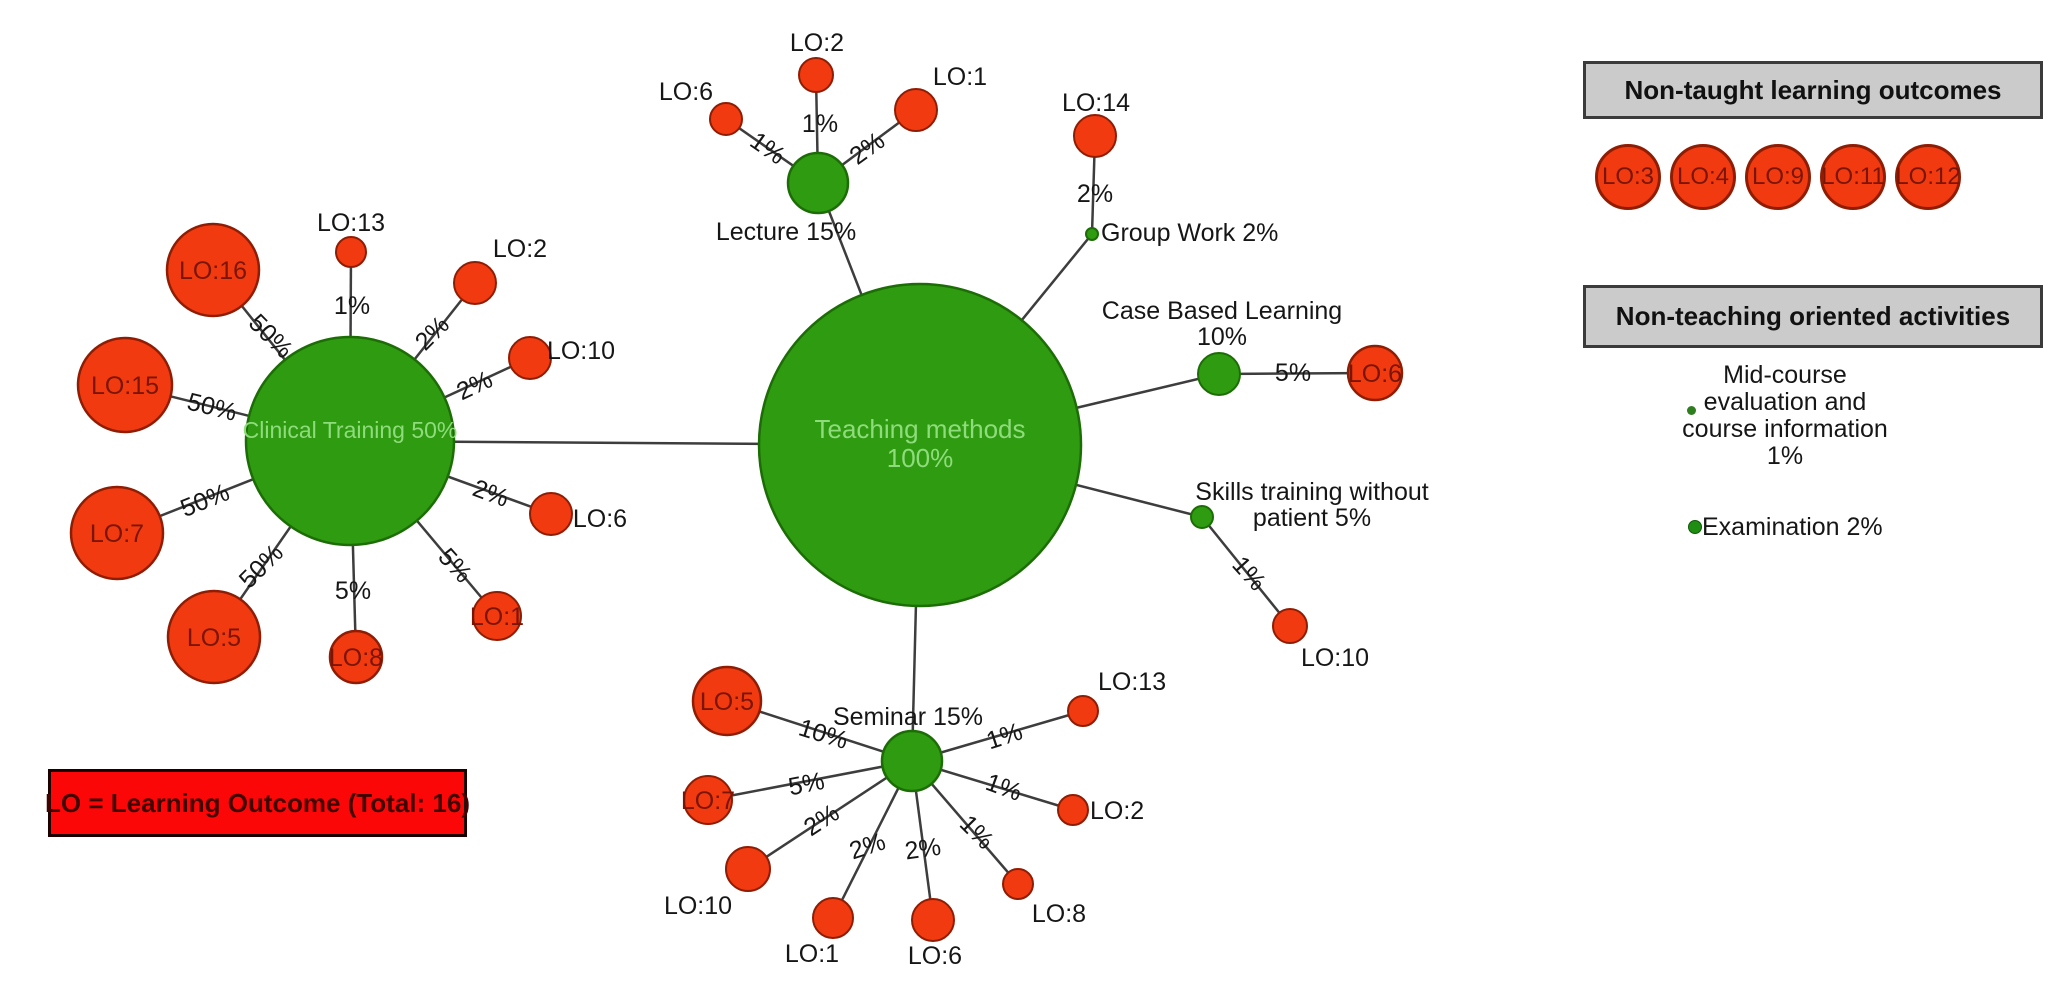 The width and height of the screenshot is (2059, 1001). I want to click on label-c-lo15: LO:15, so click(125, 386).